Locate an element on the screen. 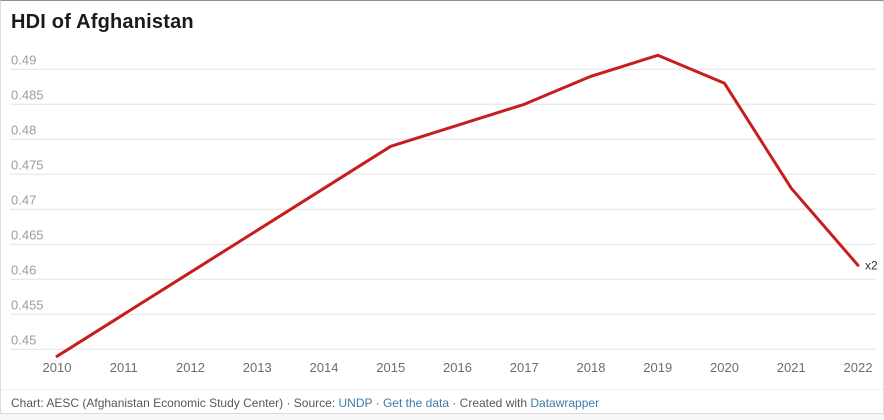 The image size is (884, 420). y-tick-label: 0.48 is located at coordinates (23, 129).